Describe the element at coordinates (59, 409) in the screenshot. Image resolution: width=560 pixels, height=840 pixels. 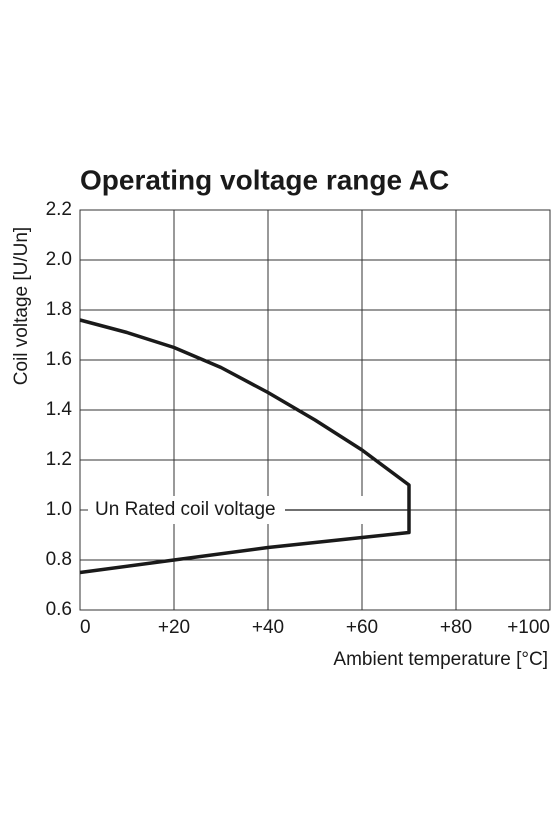
I see `y-tick-label: 1.4` at that location.